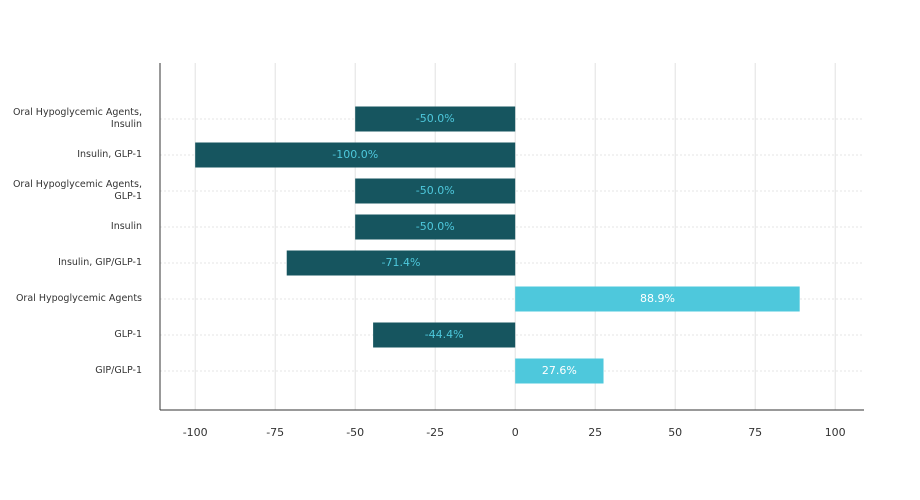  I want to click on x-tick-label: 25, so click(595, 432).